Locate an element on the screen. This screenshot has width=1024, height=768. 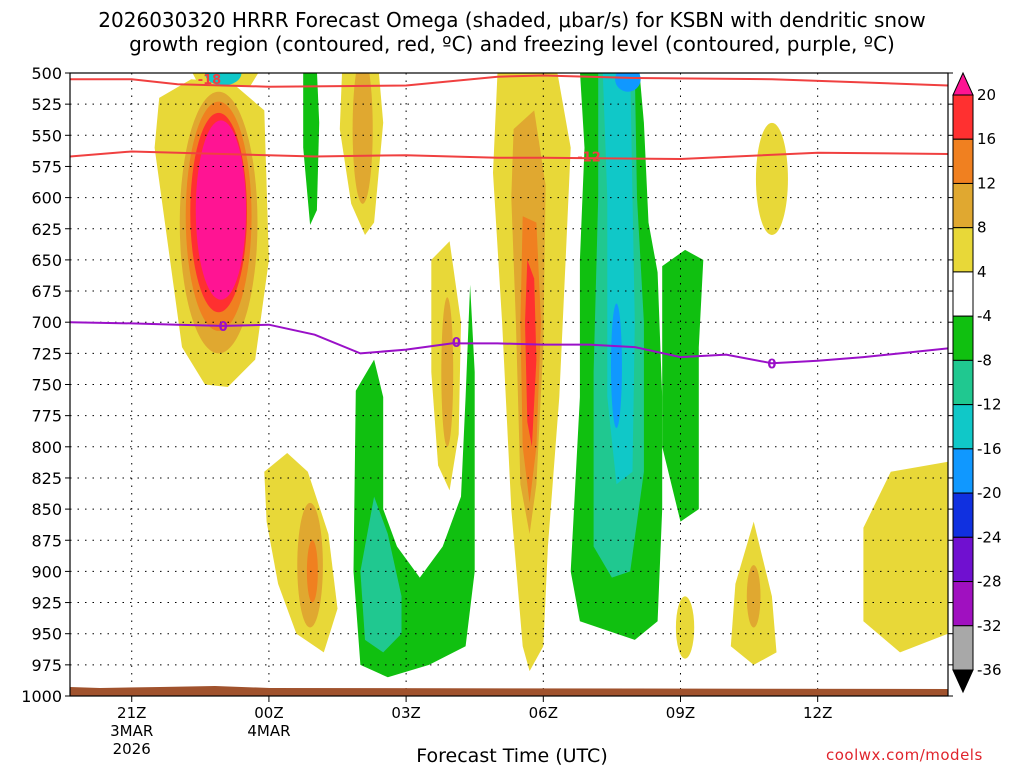
colorbar-label: 8 is located at coordinates (982, 228).